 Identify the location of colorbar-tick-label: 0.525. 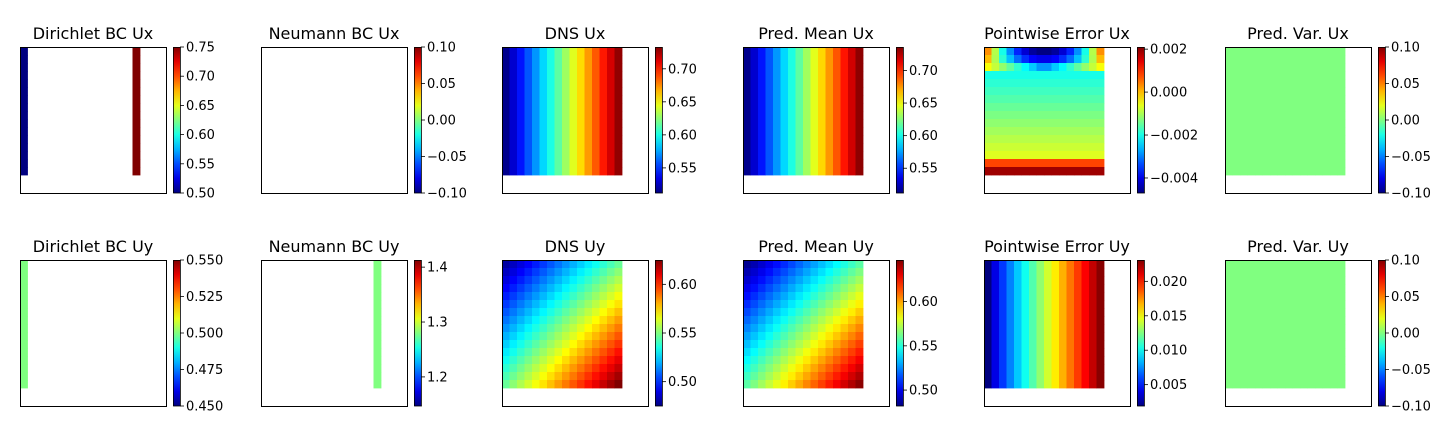
(204, 297).